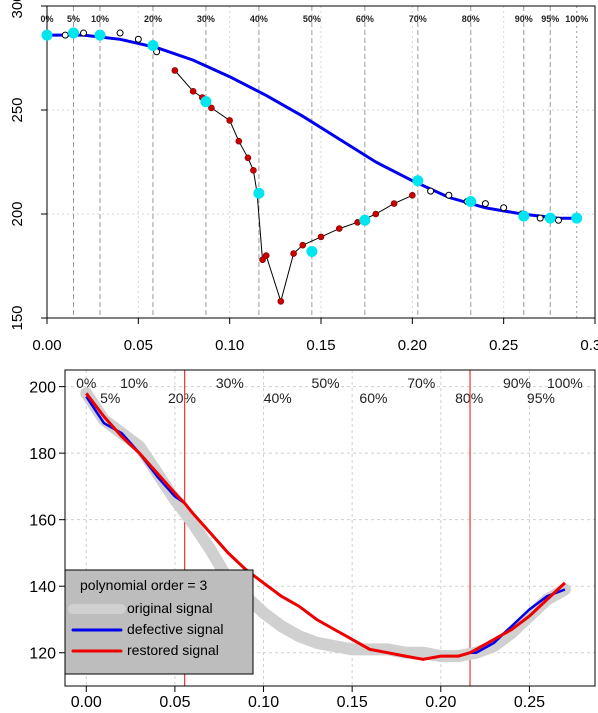 The image size is (598, 713). I want to click on legend-label: restored signal, so click(173, 650).